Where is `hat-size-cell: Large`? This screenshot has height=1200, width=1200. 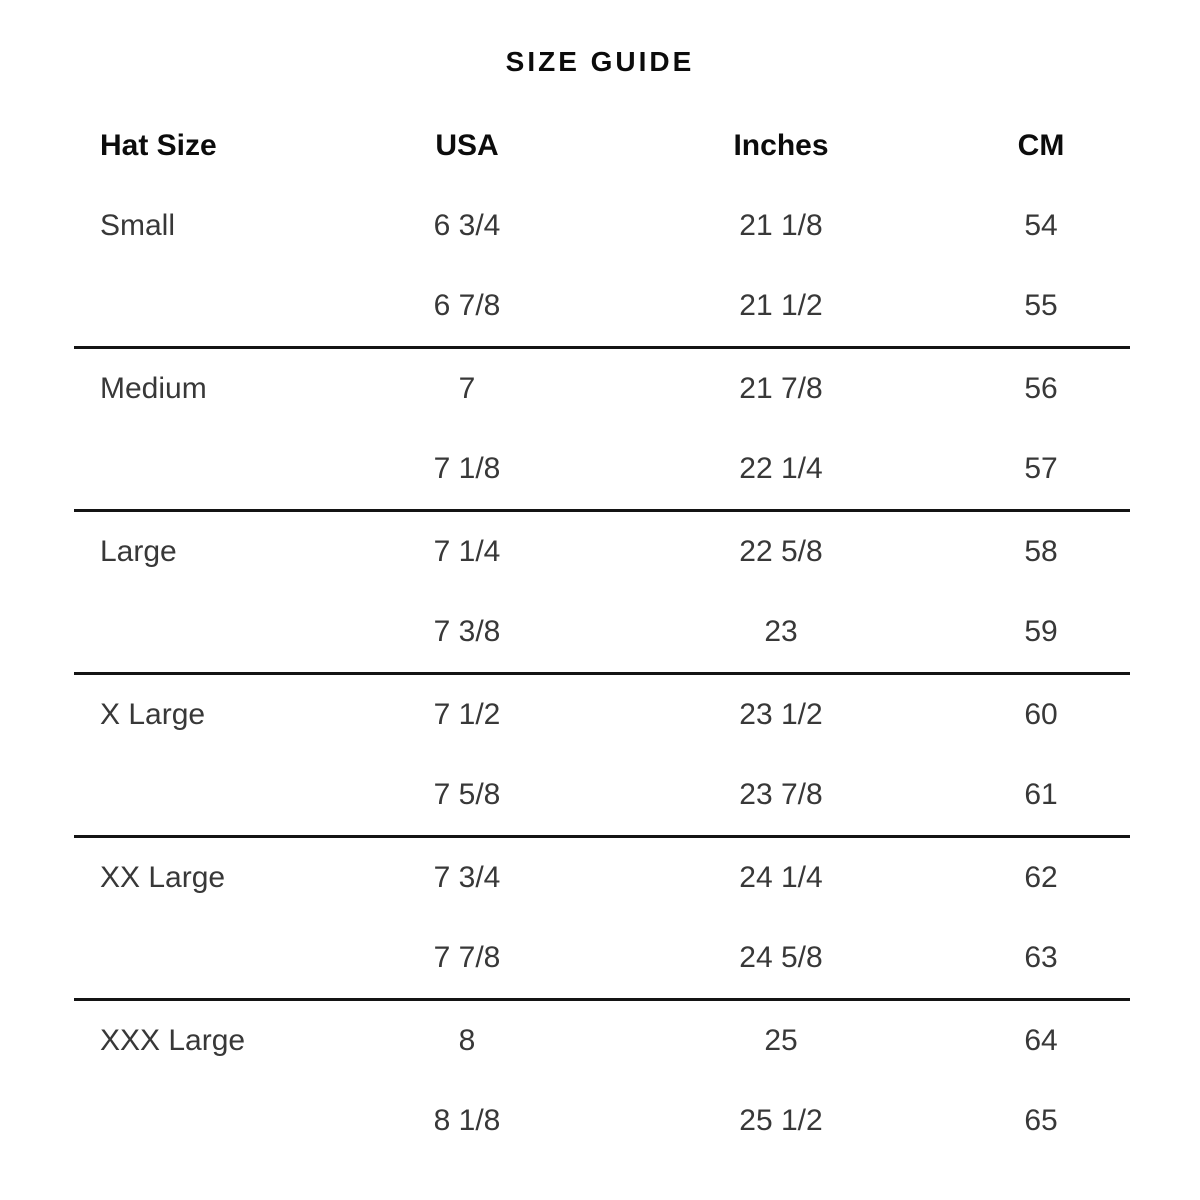
hat-size-cell: Large is located at coordinates (138, 551).